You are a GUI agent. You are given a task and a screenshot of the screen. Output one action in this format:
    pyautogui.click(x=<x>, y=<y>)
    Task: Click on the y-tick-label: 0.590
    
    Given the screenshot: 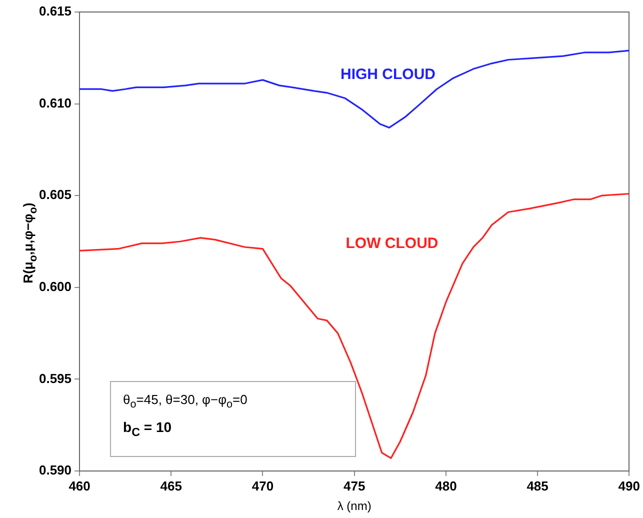 What is the action you would take?
    pyautogui.click(x=55, y=470)
    